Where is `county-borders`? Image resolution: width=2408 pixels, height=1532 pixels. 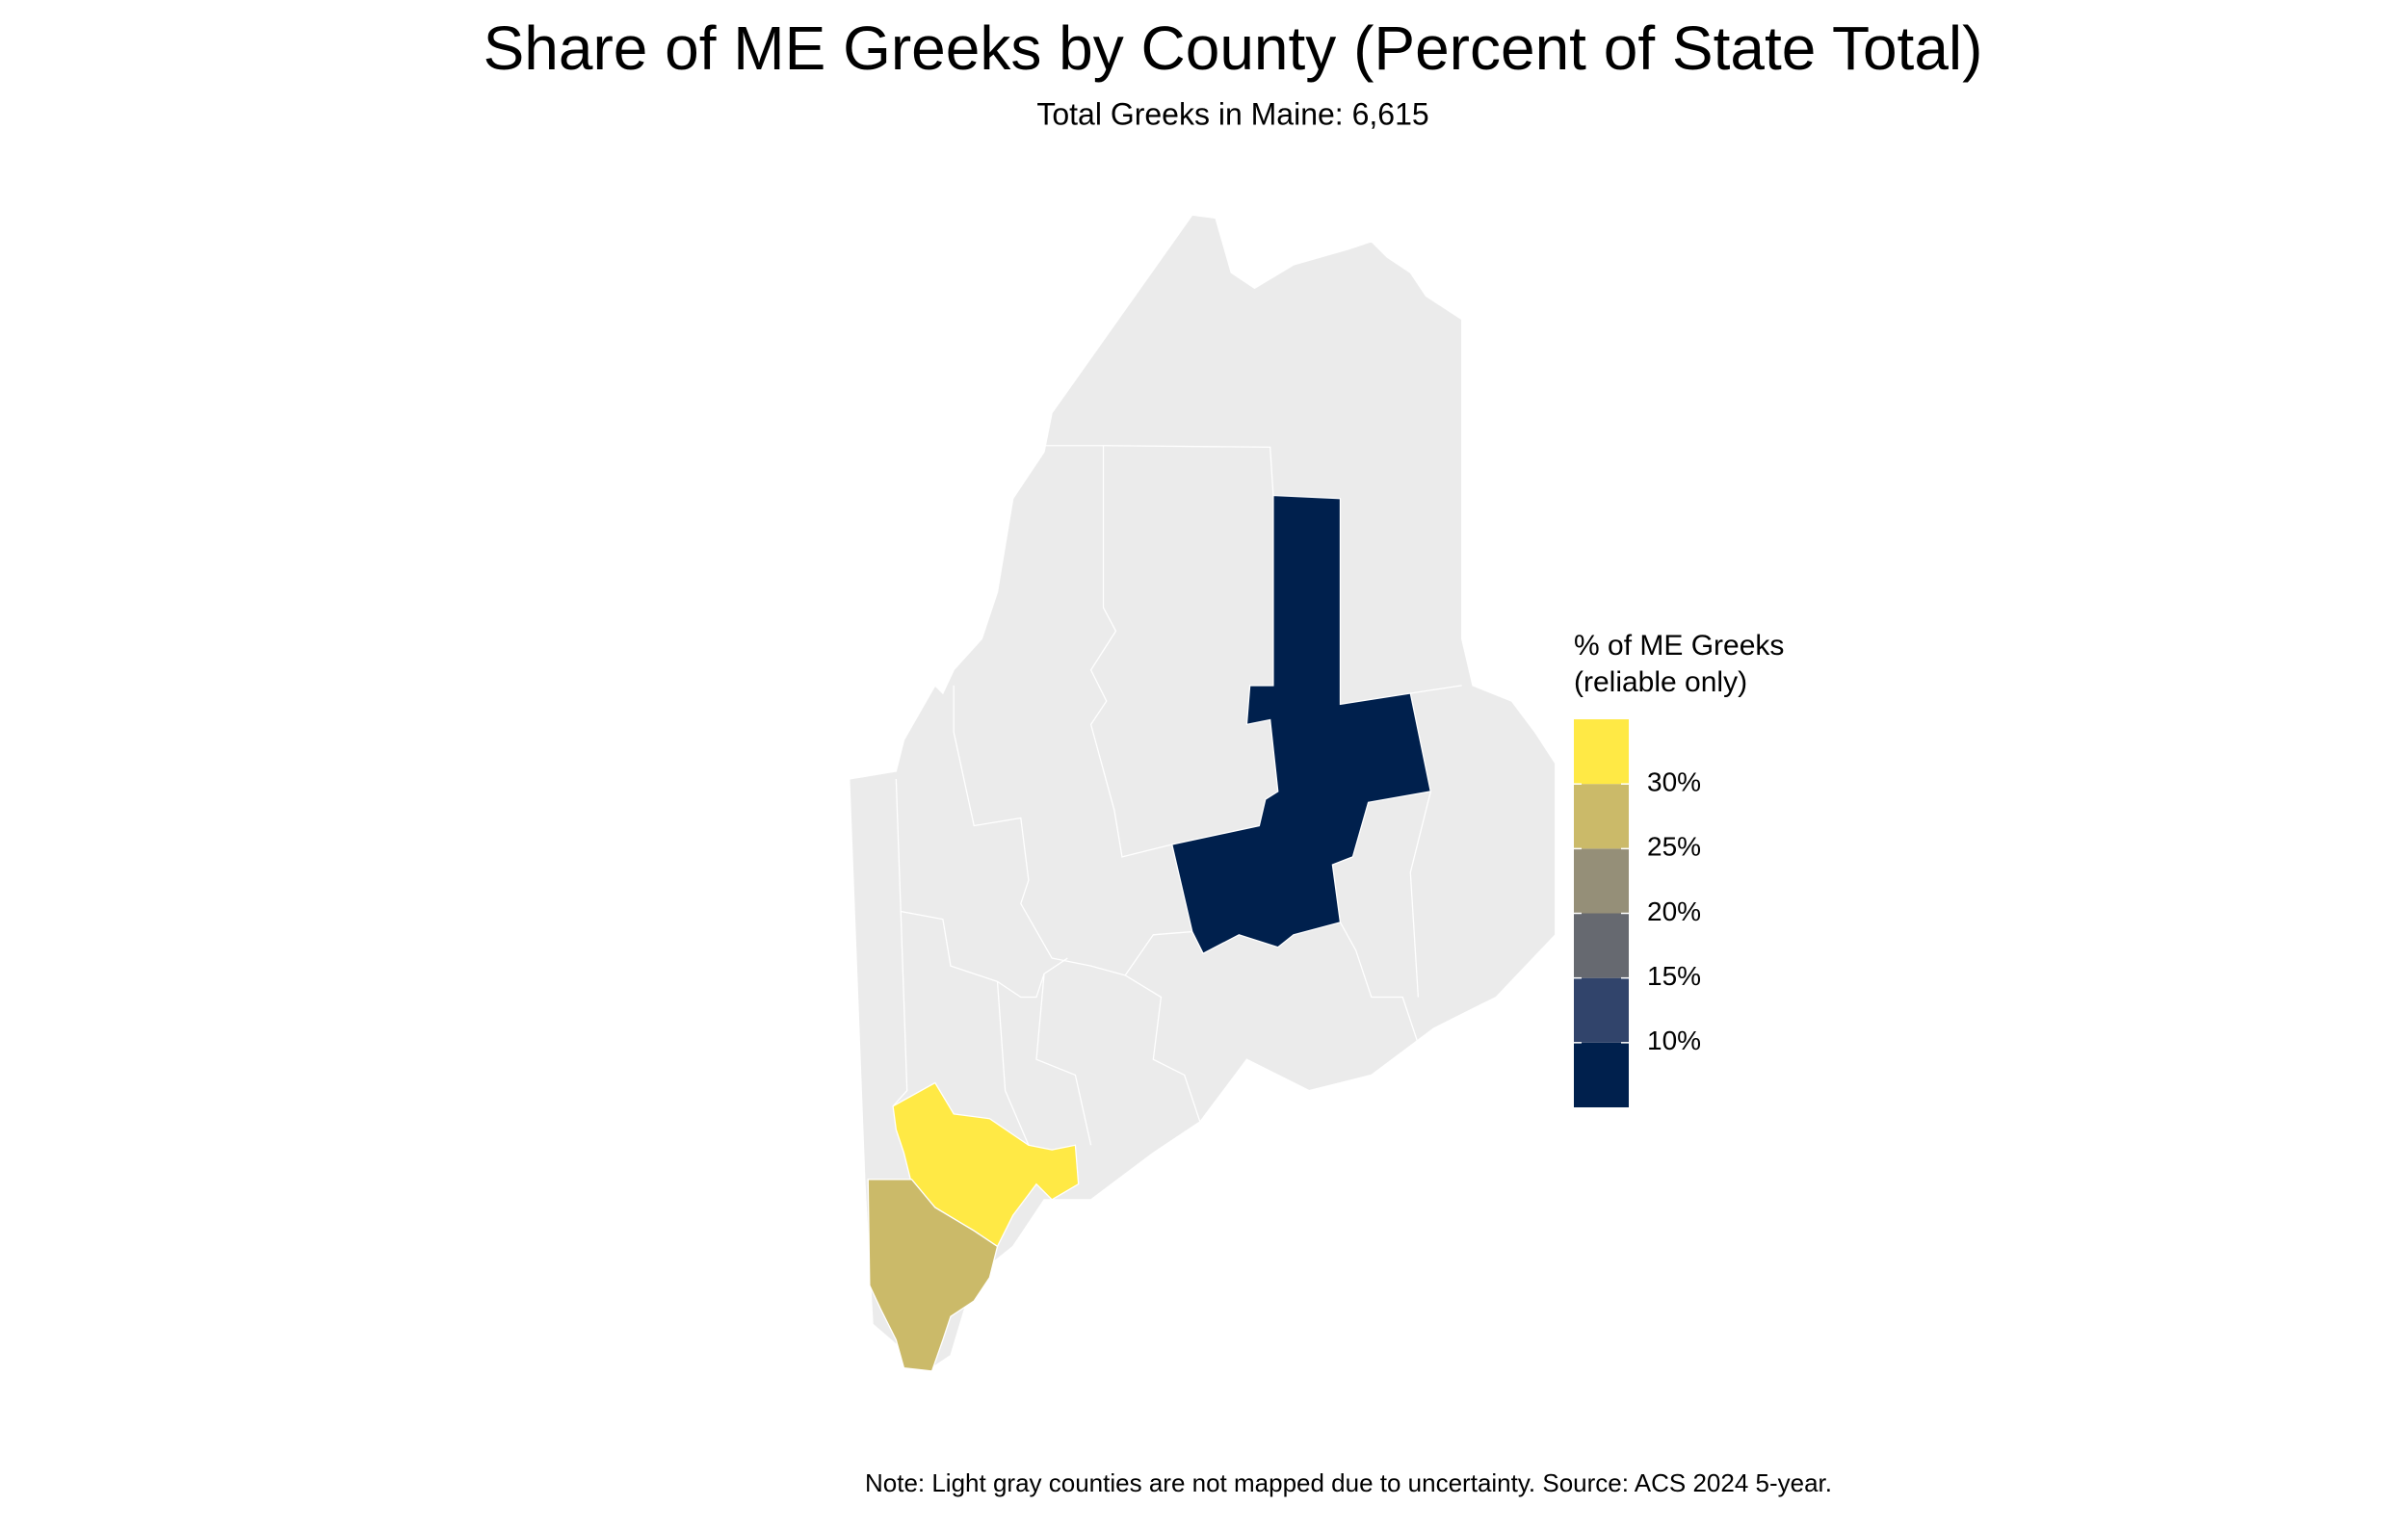
county-borders is located at coordinates (1177, 795).